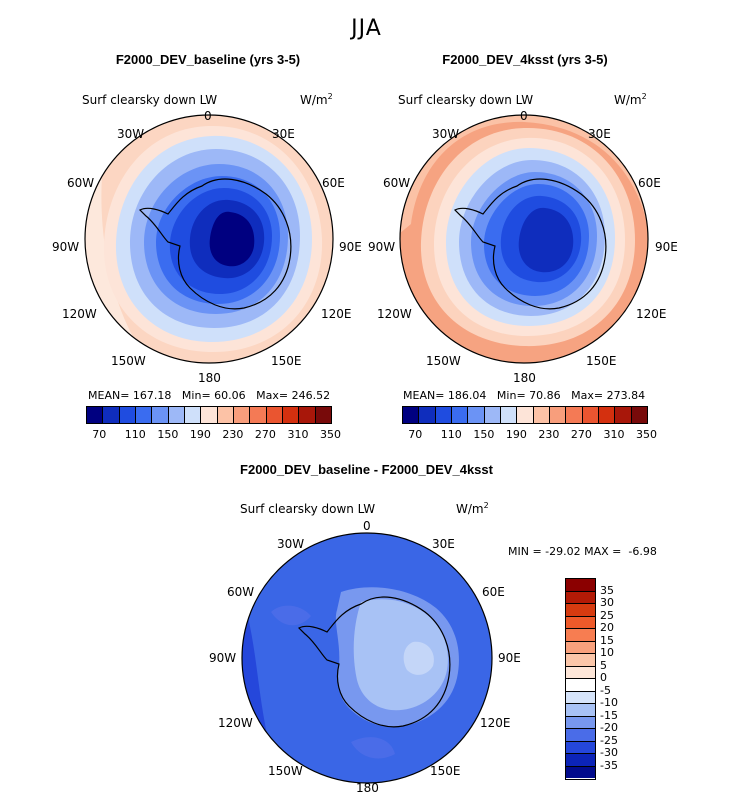 Image resolution: width=733 pixels, height=798 pixels. What do you see at coordinates (316, 99) in the screenshot?
I see `panel-1-units-label: W/m2` at bounding box center [316, 99].